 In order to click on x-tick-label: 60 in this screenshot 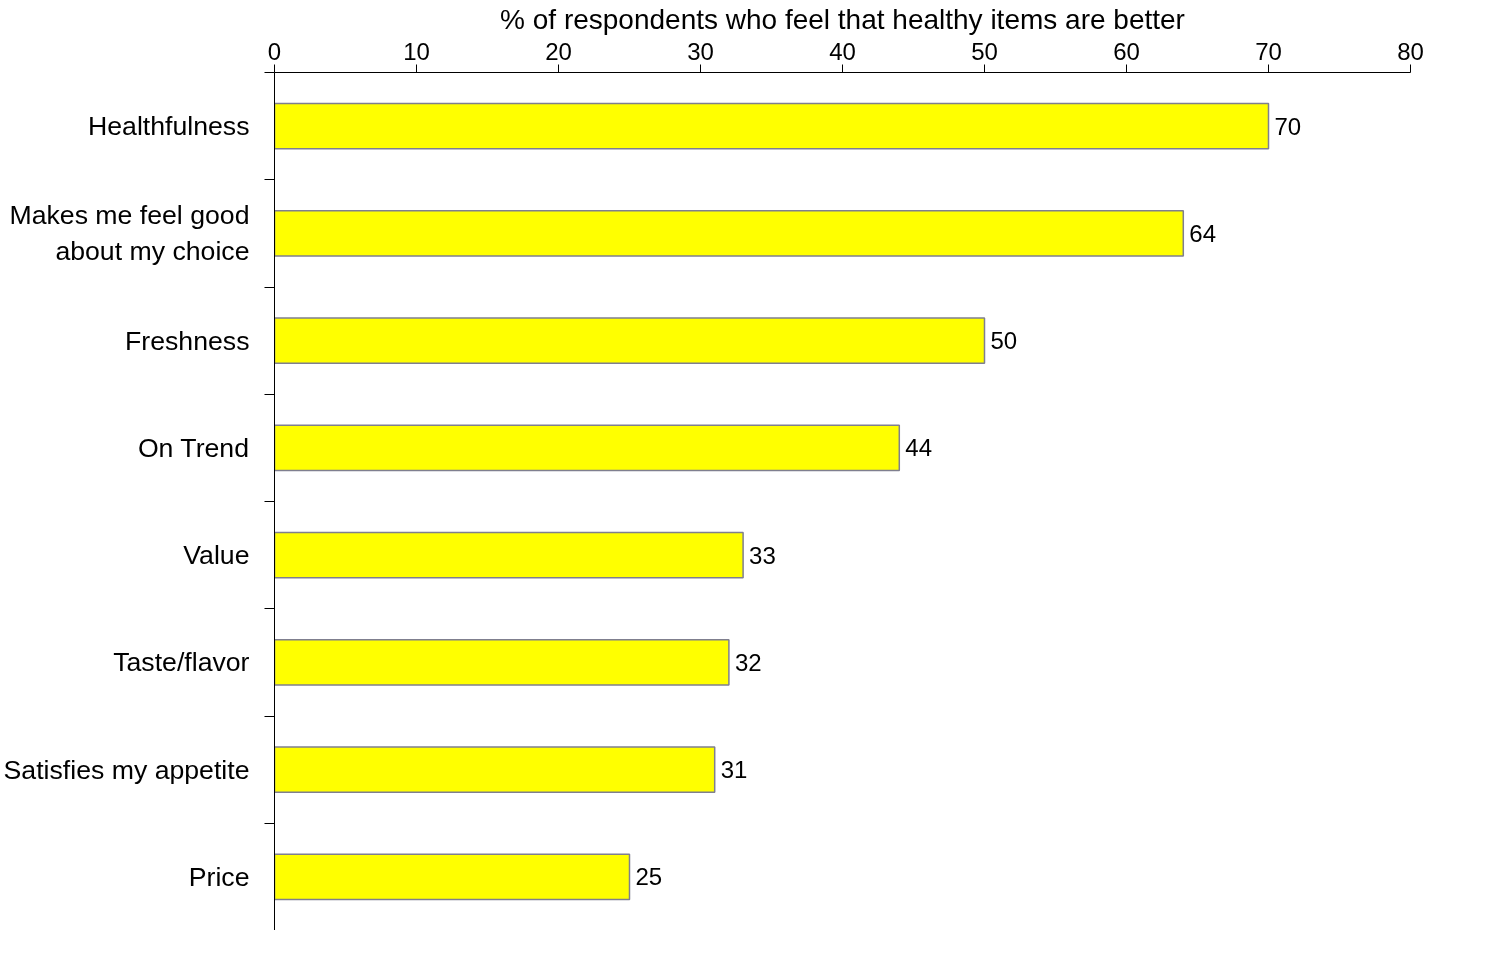, I will do `click(1126, 51)`.